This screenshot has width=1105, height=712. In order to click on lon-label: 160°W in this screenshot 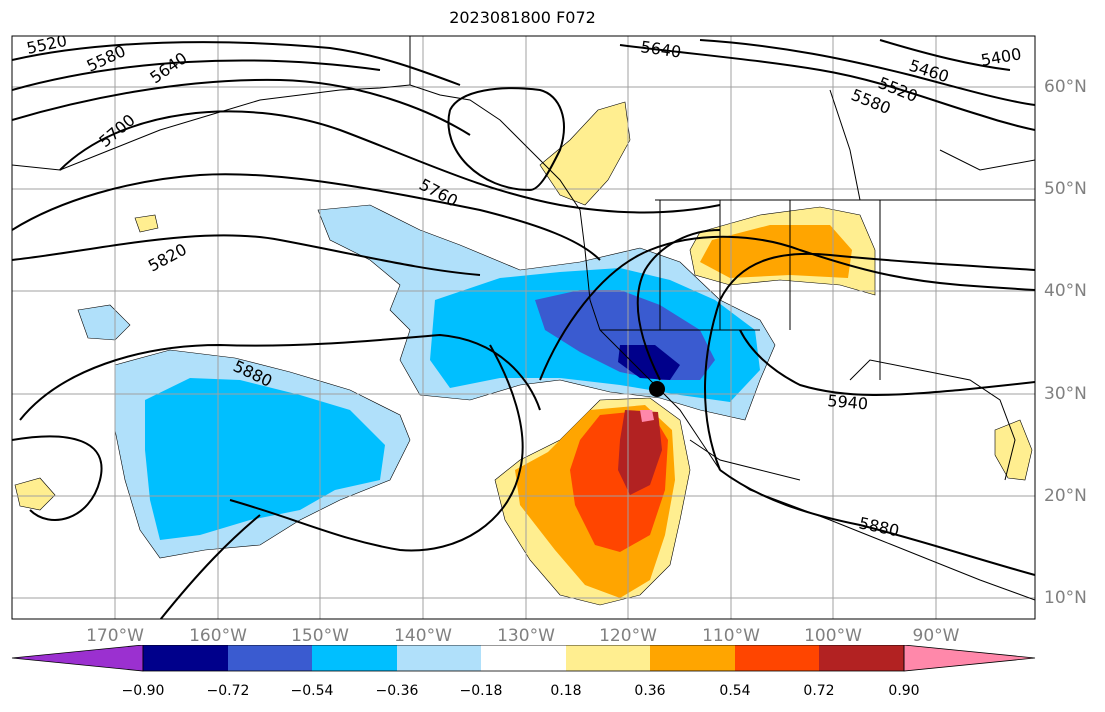, I will do `click(218, 636)`.